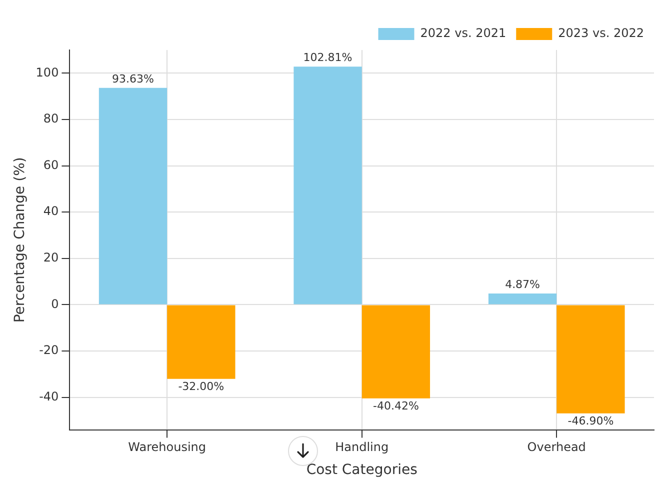  What do you see at coordinates (395, 406) in the screenshot?
I see `data-label: -40.42%` at bounding box center [395, 406].